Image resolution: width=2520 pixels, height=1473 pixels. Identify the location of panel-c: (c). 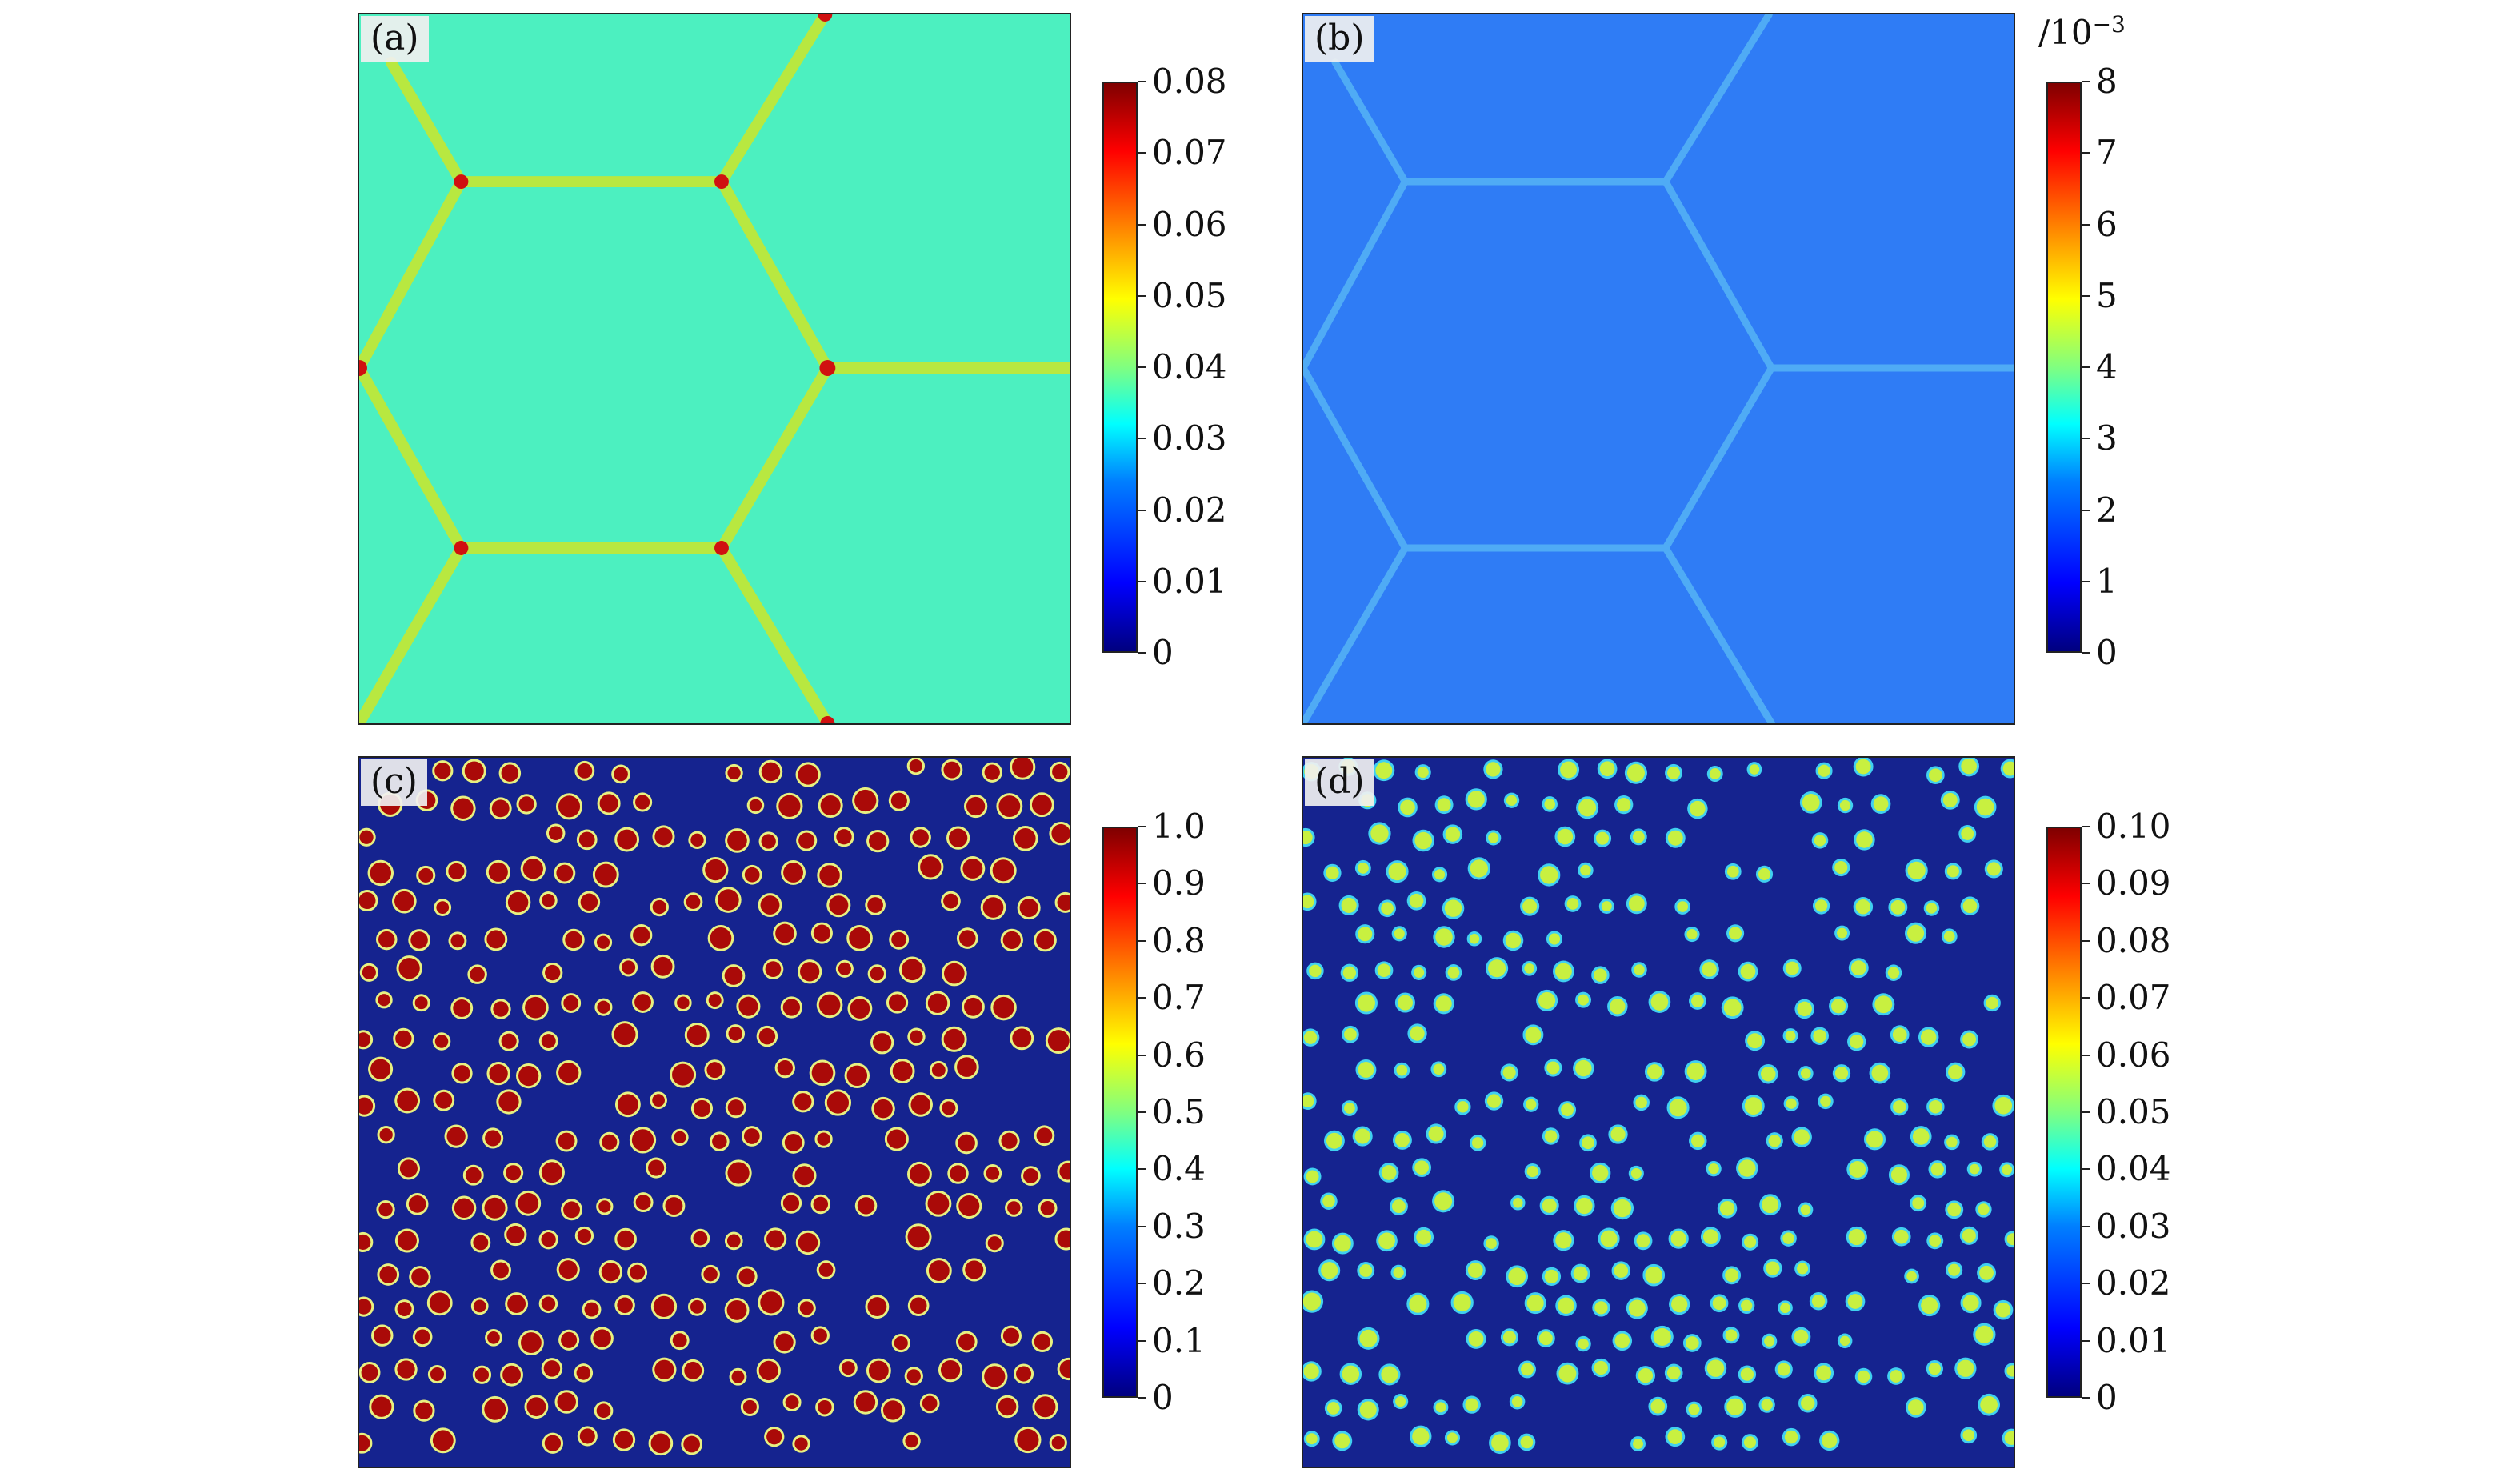
(714, 1112).